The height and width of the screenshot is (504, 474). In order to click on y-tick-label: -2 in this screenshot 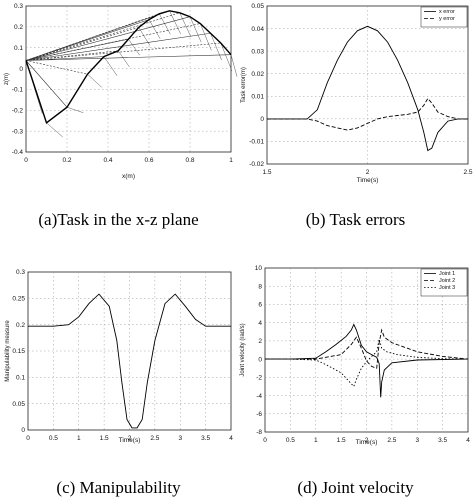, I will do `click(259, 378)`.